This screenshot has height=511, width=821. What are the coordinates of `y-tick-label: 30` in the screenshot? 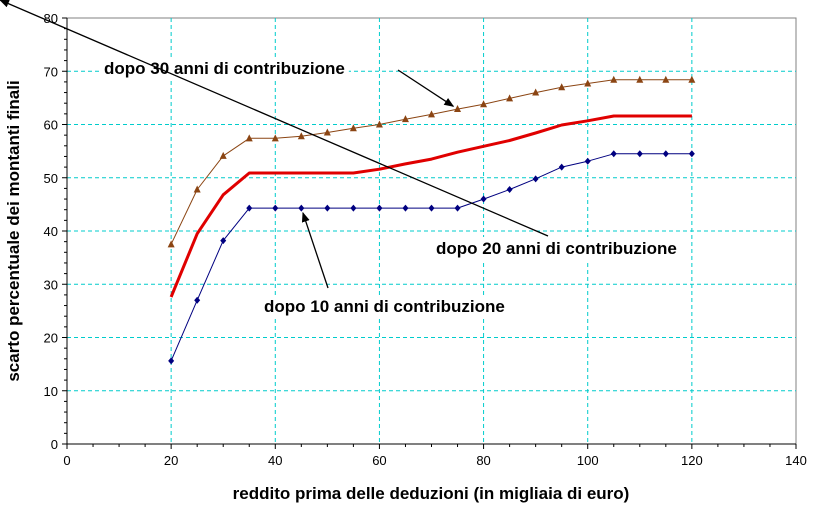 It's located at (51, 284).